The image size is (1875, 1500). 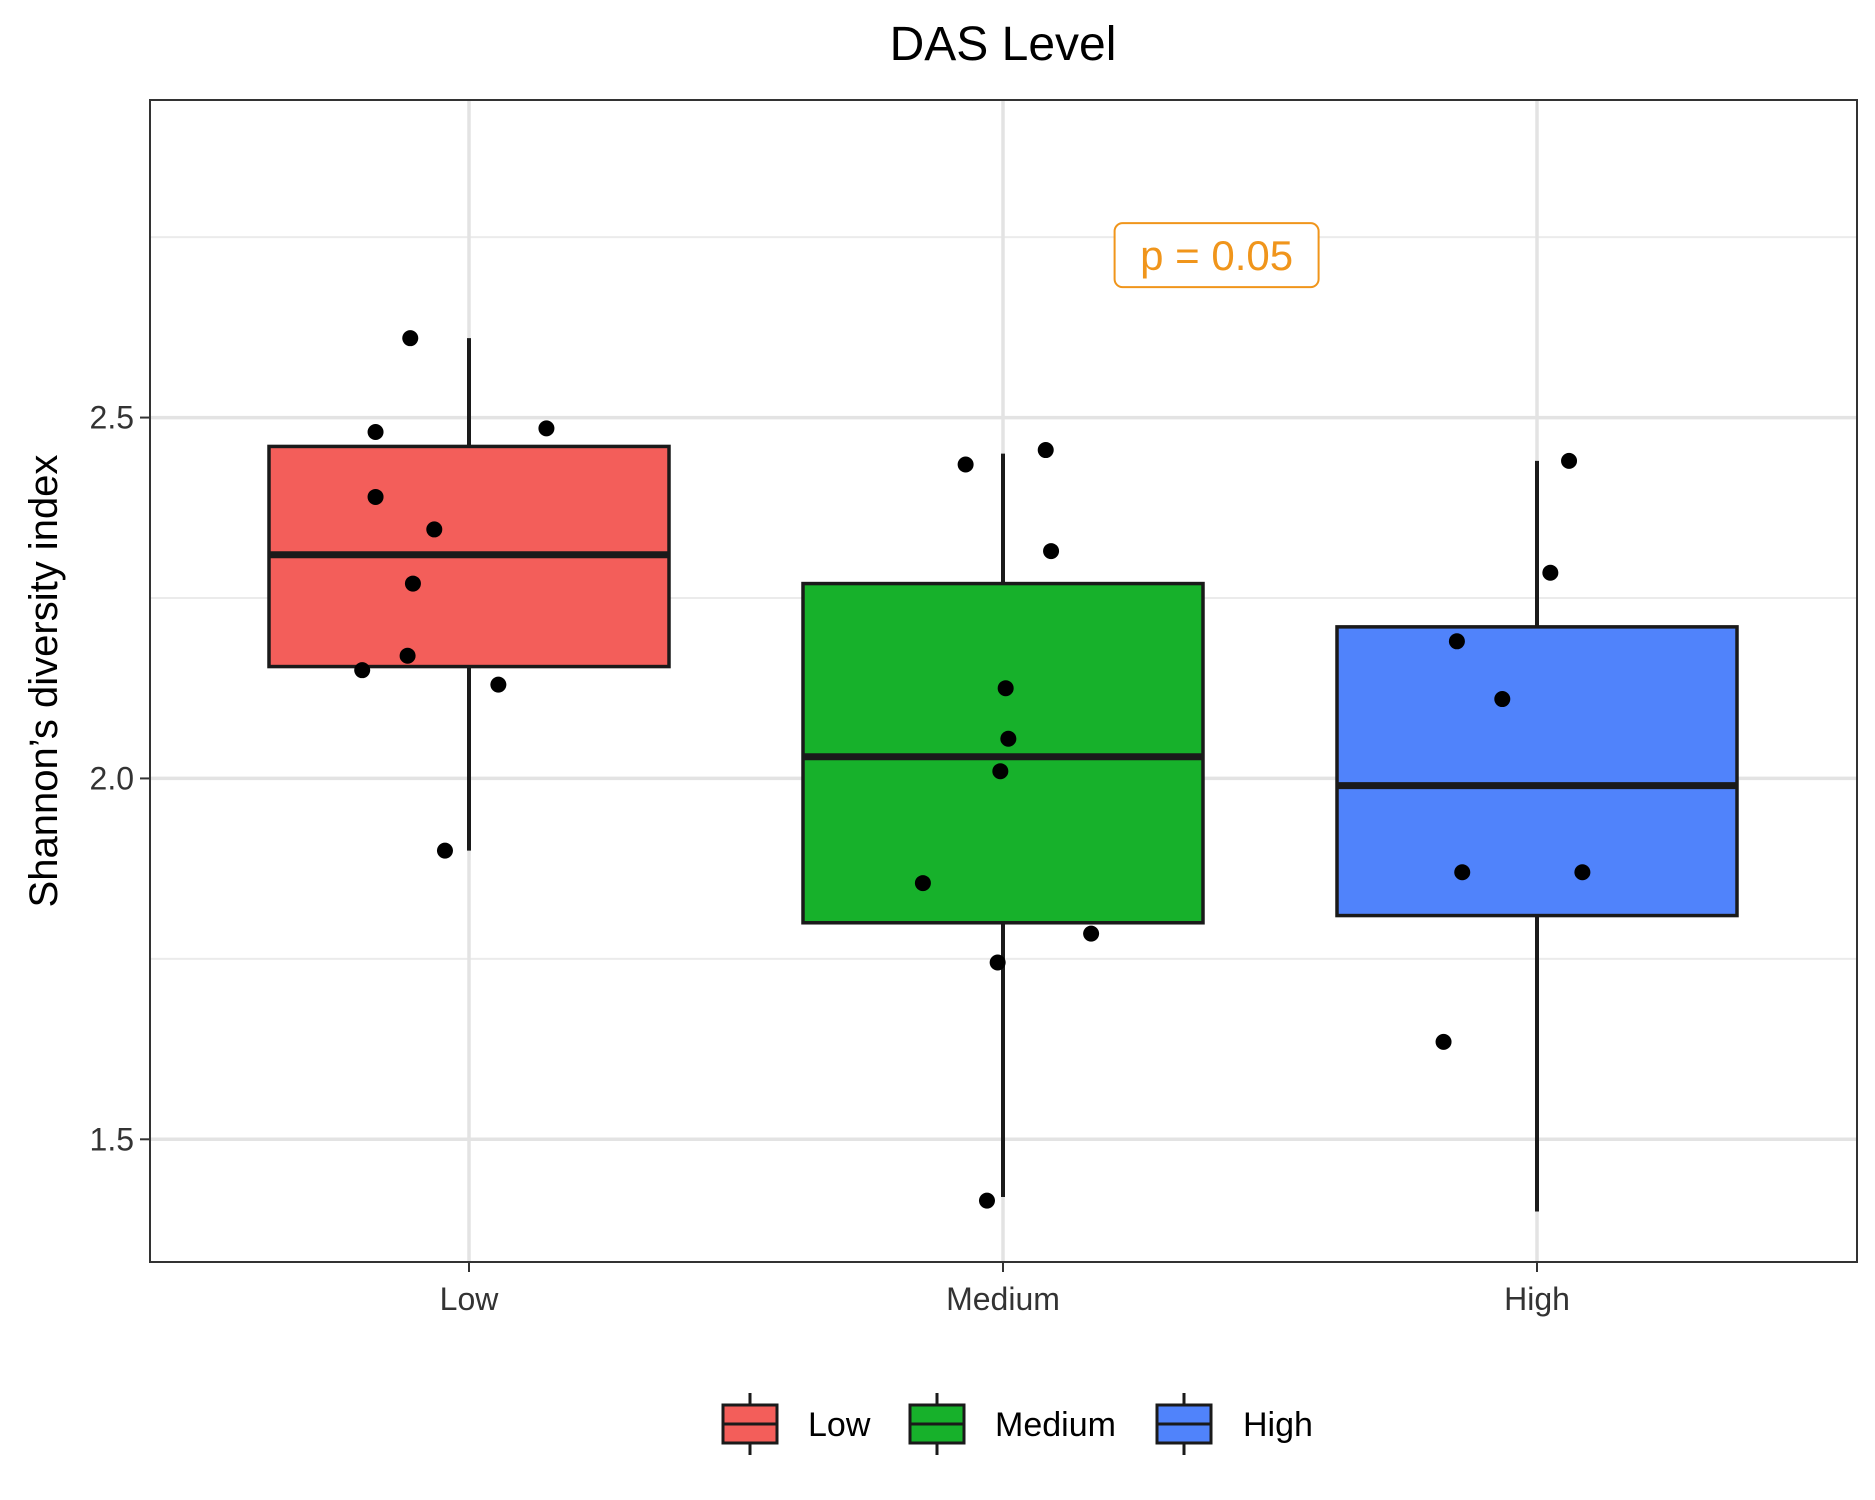 I want to click on legend-item-medium: Medium, so click(x=1012, y=1424).